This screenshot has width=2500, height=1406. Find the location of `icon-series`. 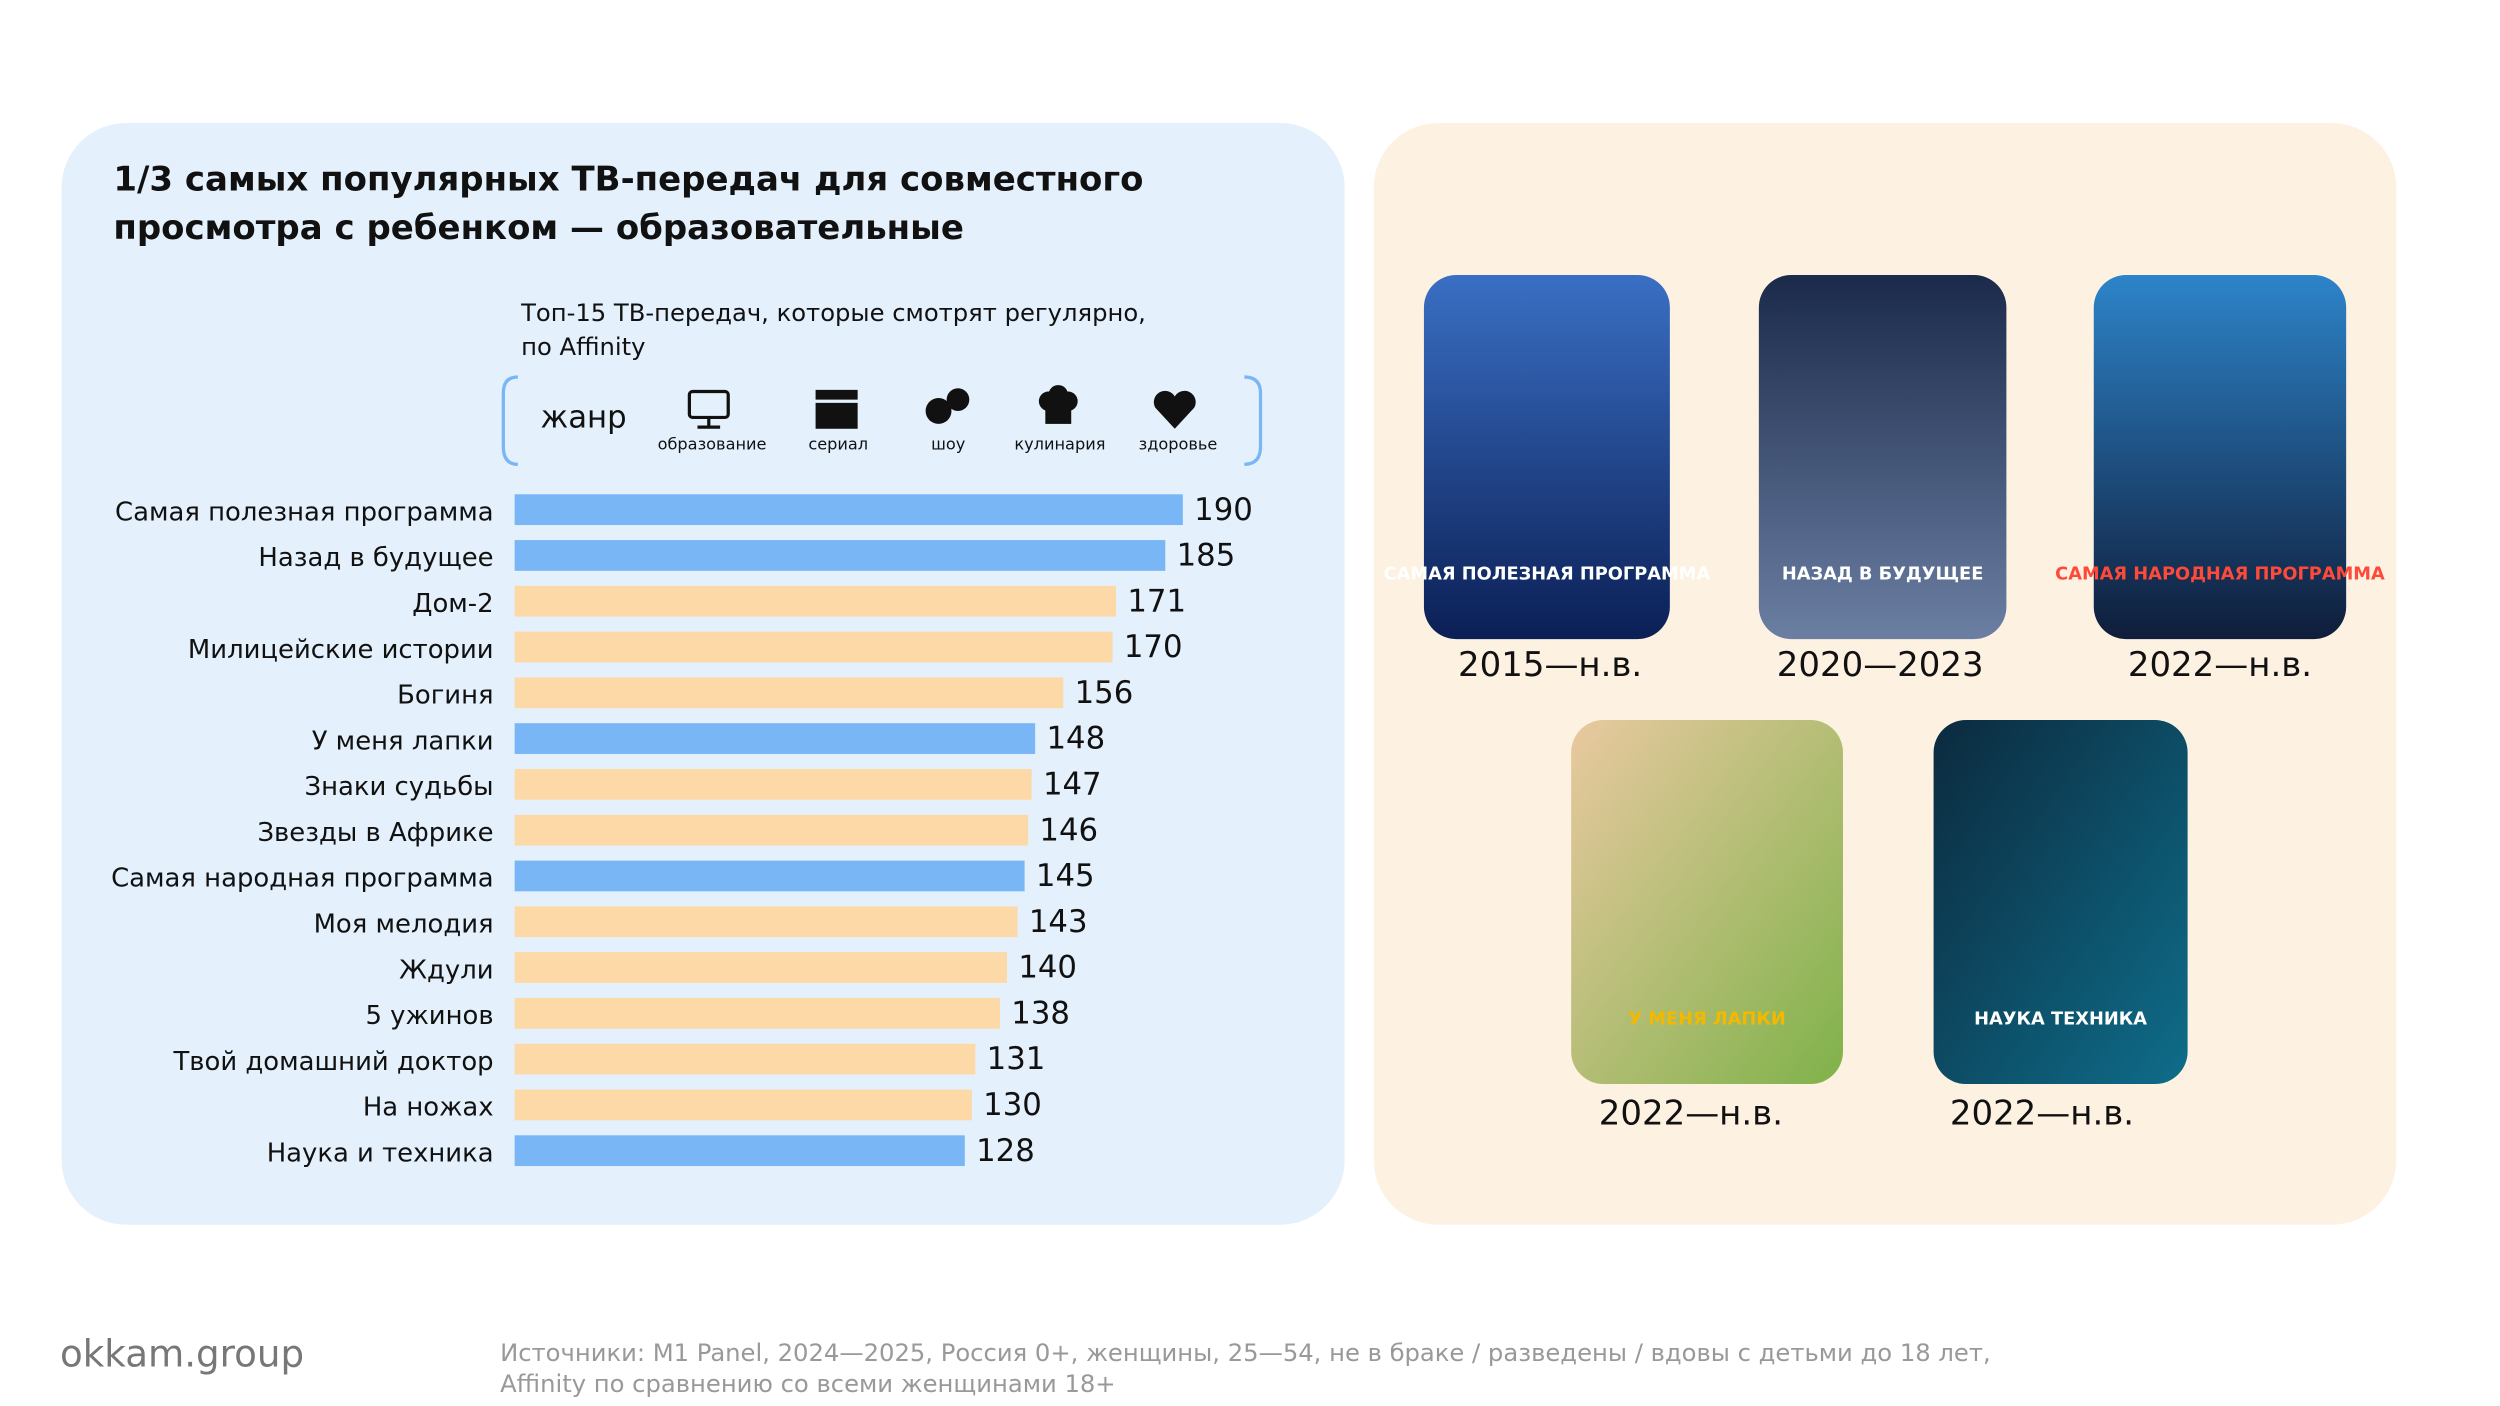

icon-series is located at coordinates (836, 409).